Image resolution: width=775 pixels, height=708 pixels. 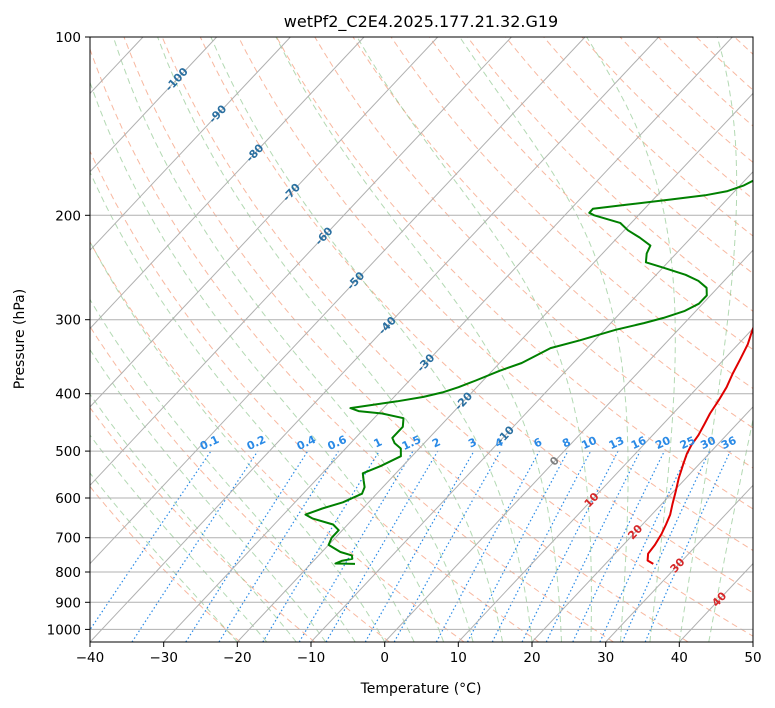 What do you see at coordinates (679, 658) in the screenshot?
I see `x-tick-label: 40` at bounding box center [679, 658].